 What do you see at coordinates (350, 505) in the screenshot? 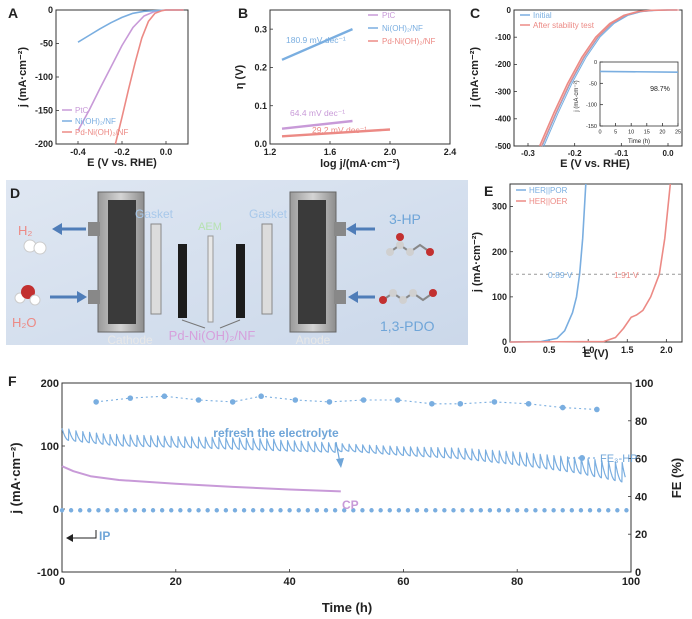
I see `cp-label: CP` at bounding box center [350, 505].